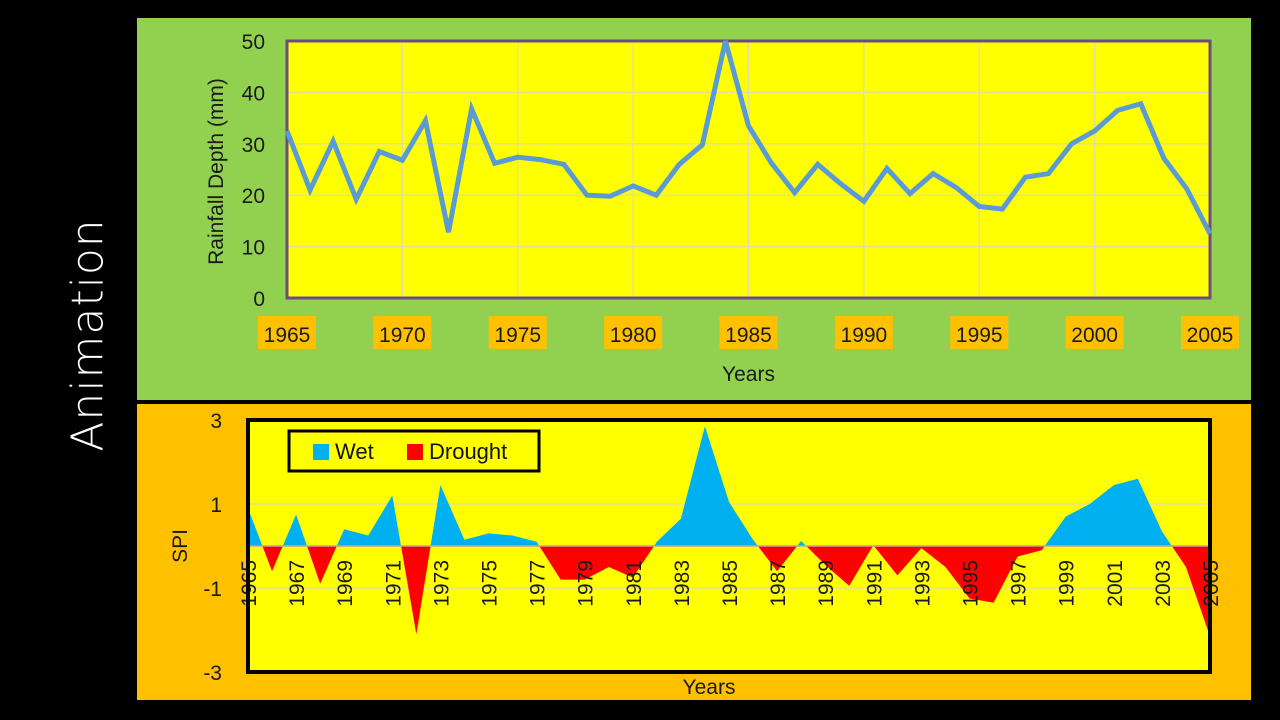 The width and height of the screenshot is (1280, 720). I want to click on legend-drought-swatch, so click(415, 452).